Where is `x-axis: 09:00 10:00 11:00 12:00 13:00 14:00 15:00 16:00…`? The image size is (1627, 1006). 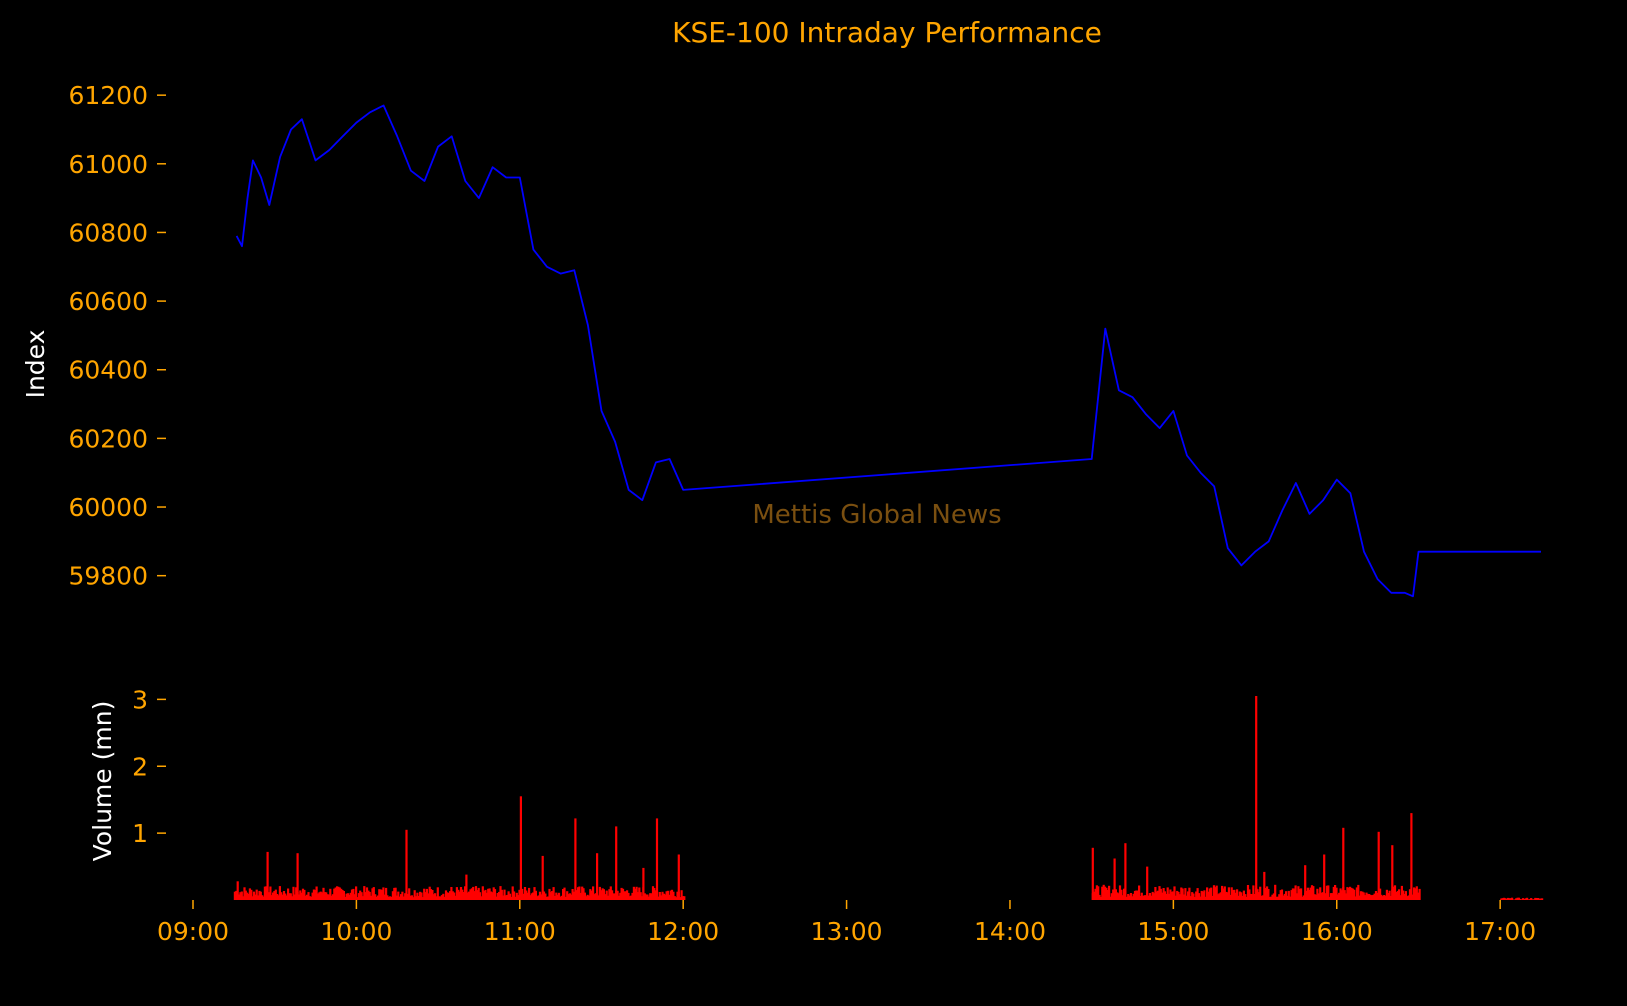
x-axis: 09:00 10:00 11:00 12:00 13:00 14:00 15:00 16:00… is located at coordinates (846, 923).